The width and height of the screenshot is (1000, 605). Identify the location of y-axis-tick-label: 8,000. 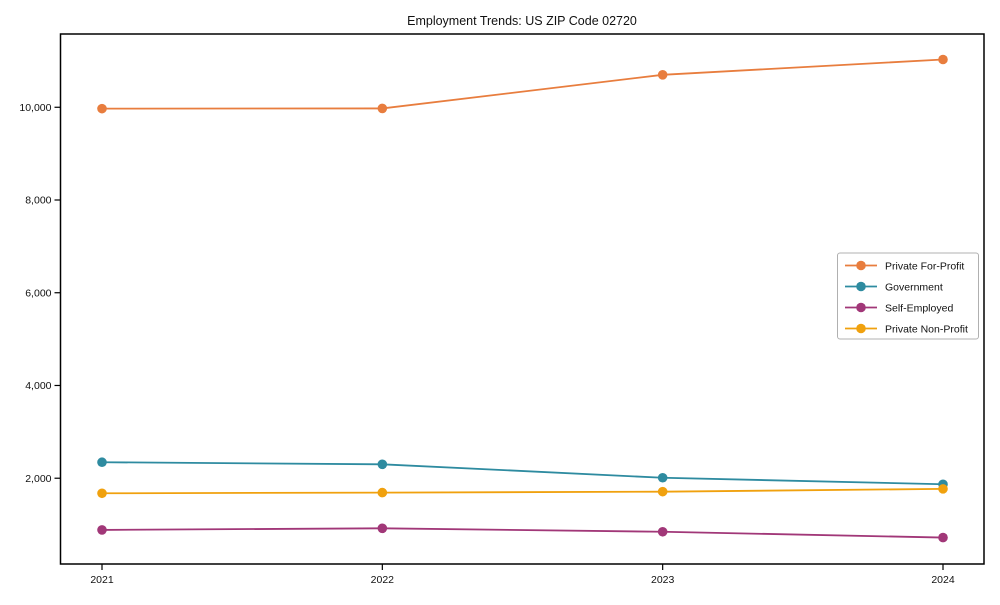
(38, 201).